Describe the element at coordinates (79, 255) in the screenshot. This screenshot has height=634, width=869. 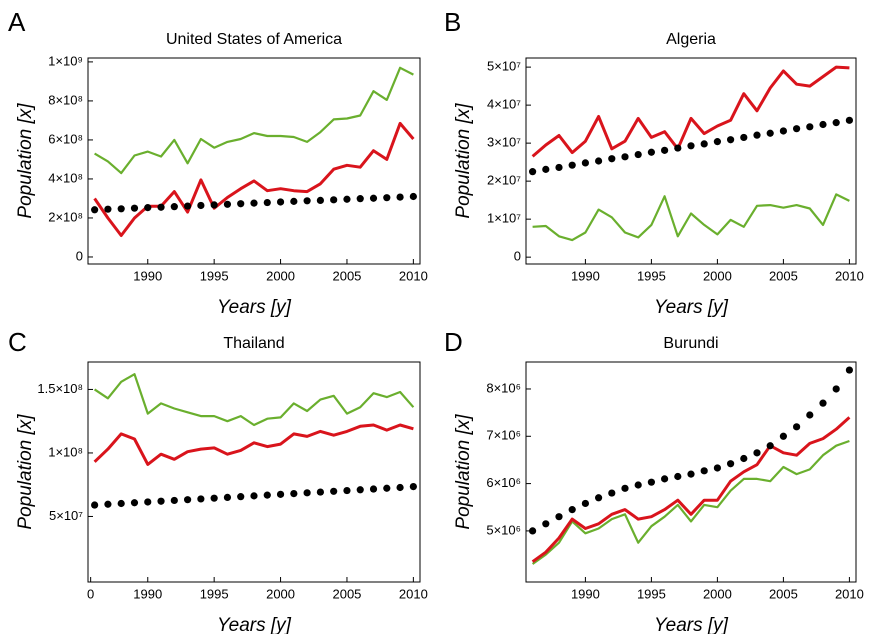
I see `y-tick-label: 0` at that location.